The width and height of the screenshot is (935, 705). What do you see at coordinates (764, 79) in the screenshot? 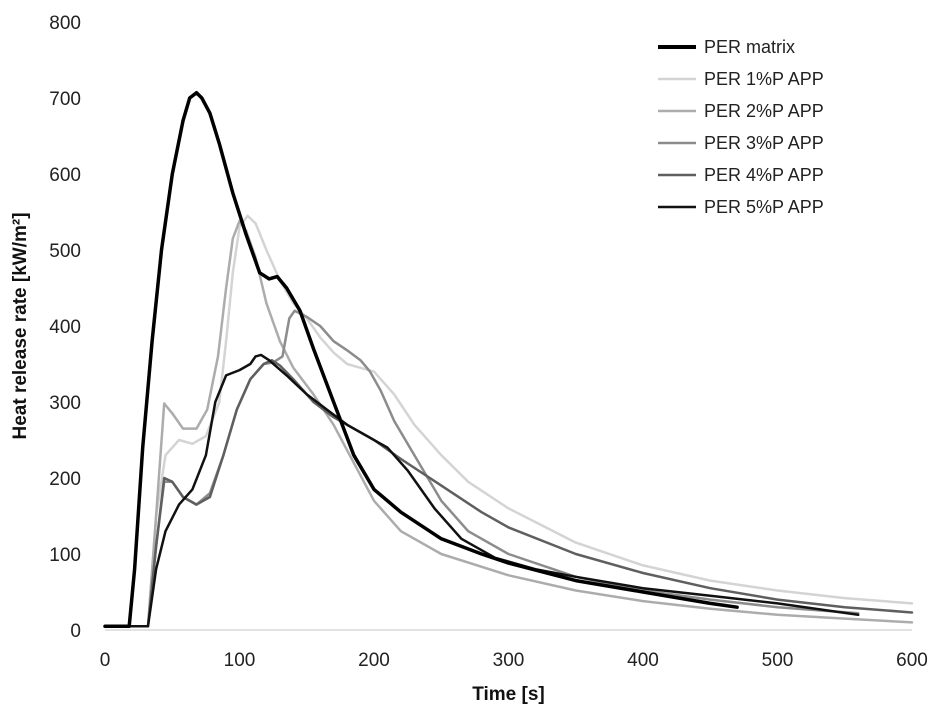
I see `legend-label: PER 1%P APP` at bounding box center [764, 79].